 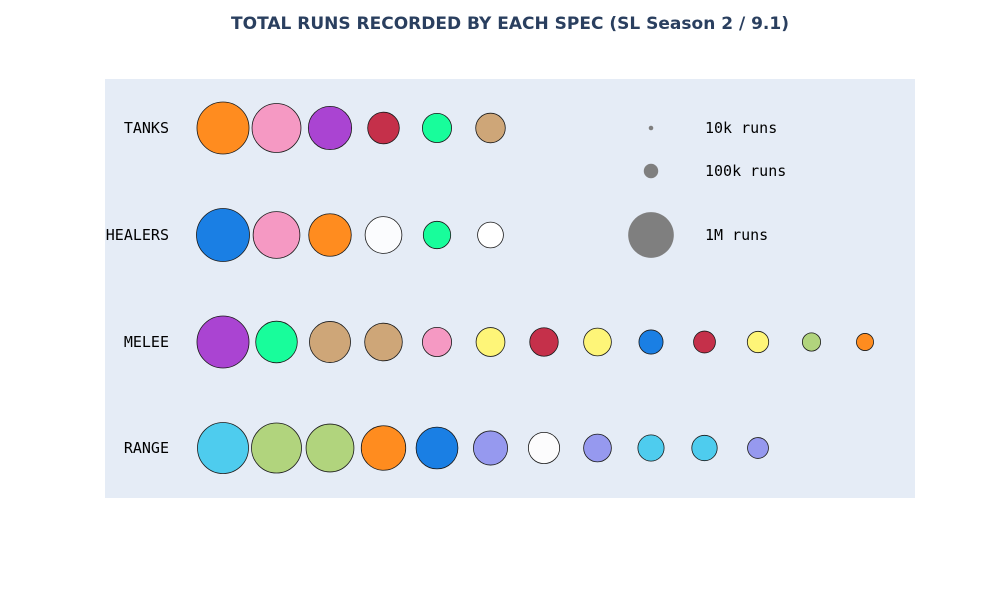 I want to click on row-healers: HEALERS, so click(x=305, y=235).